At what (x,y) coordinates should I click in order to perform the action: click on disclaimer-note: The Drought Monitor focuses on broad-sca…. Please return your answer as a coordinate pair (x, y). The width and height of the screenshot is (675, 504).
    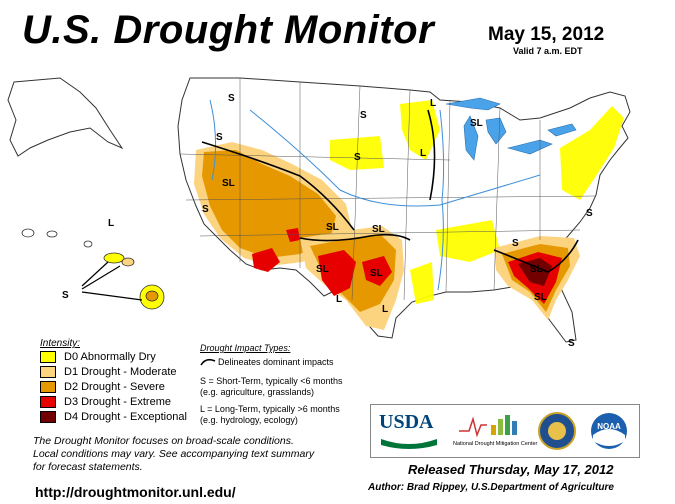
    Looking at the image, I should click on (193, 454).